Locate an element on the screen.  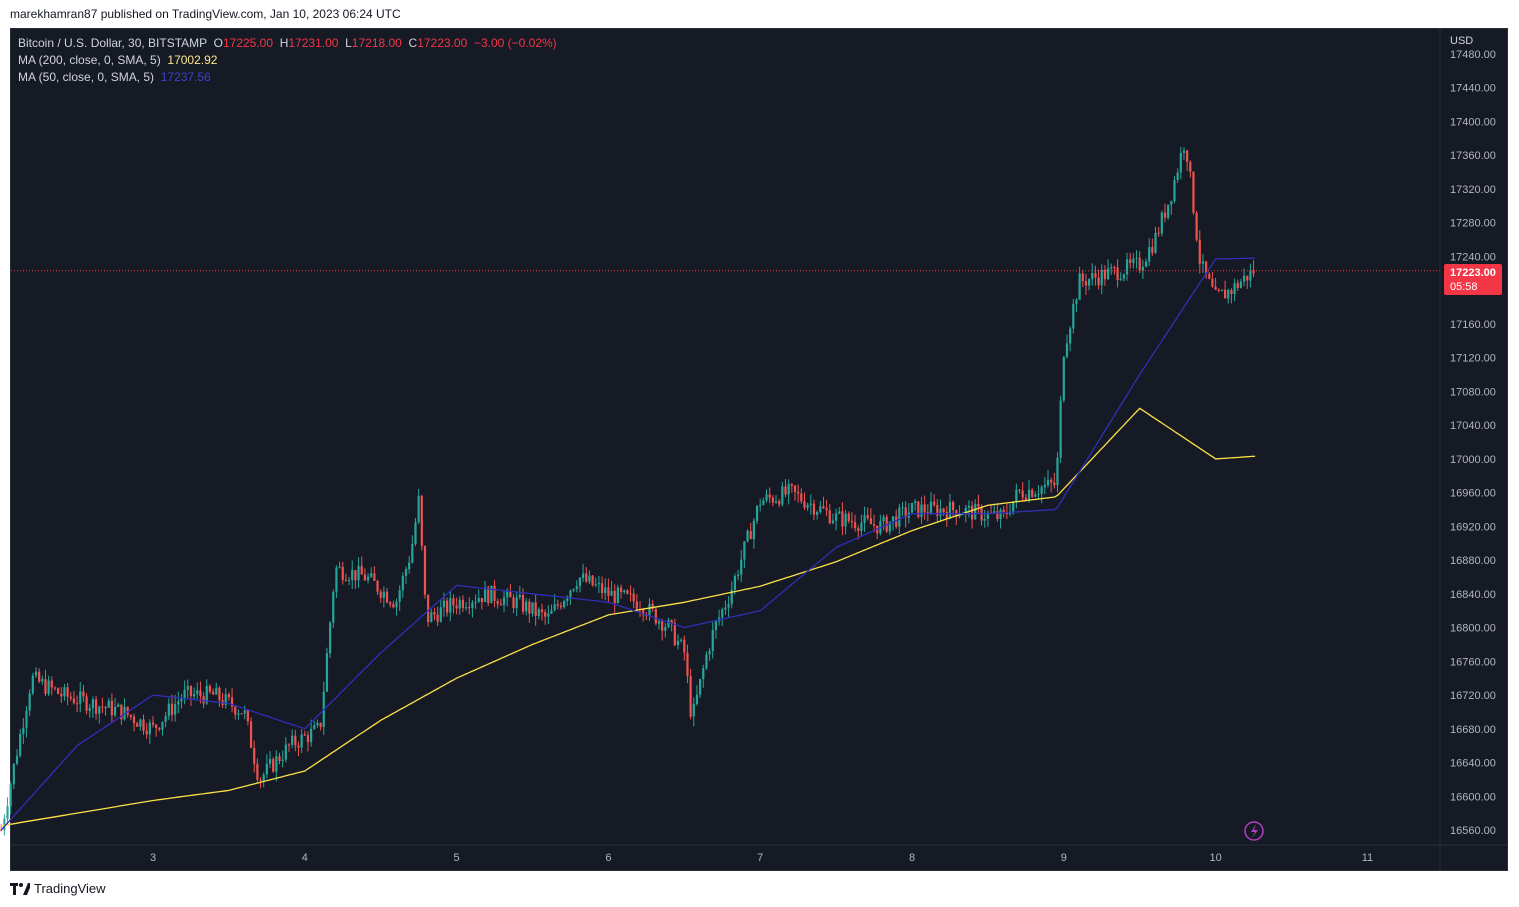
y-tick-label: 16880.00 is located at coordinates (1473, 561).